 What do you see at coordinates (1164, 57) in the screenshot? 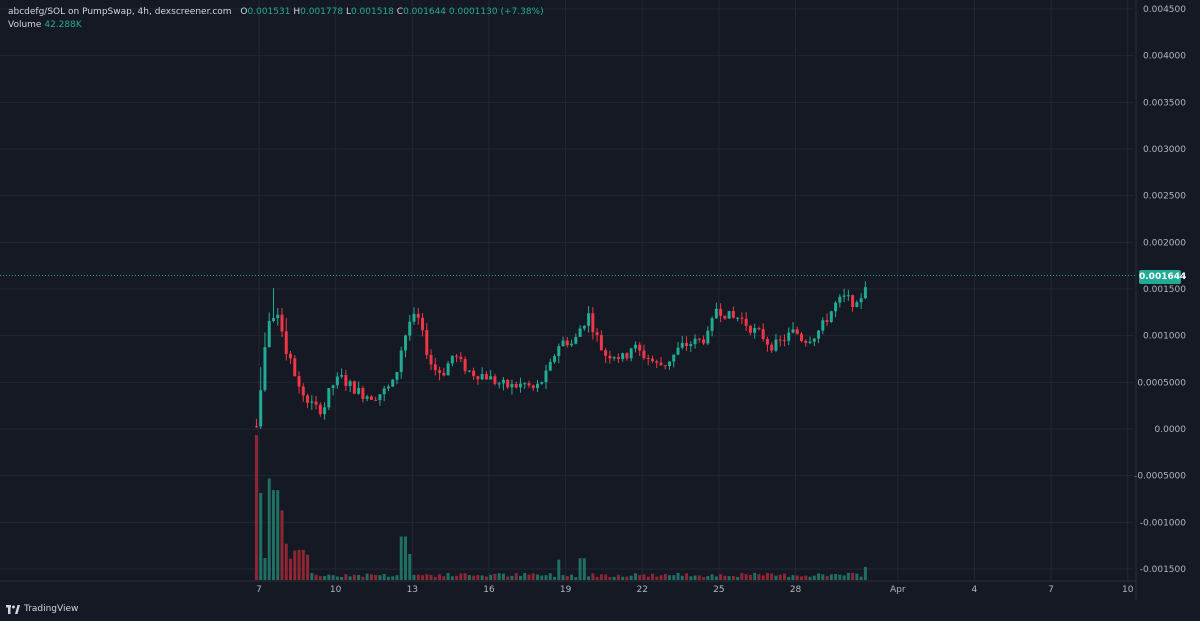
I see `price-tick-label: 0.004000` at bounding box center [1164, 57].